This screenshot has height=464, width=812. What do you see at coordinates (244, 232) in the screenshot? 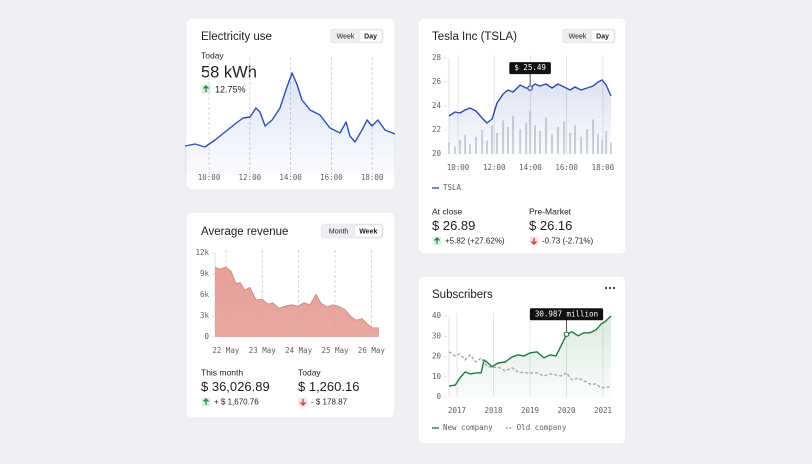
I see `card-title: Average revenue` at bounding box center [244, 232].